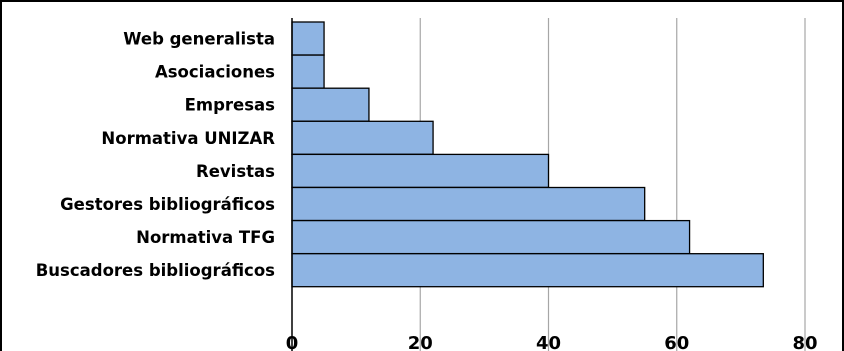 The height and width of the screenshot is (351, 844). Describe the element at coordinates (235, 171) in the screenshot. I see `category-label: Revistas` at that location.